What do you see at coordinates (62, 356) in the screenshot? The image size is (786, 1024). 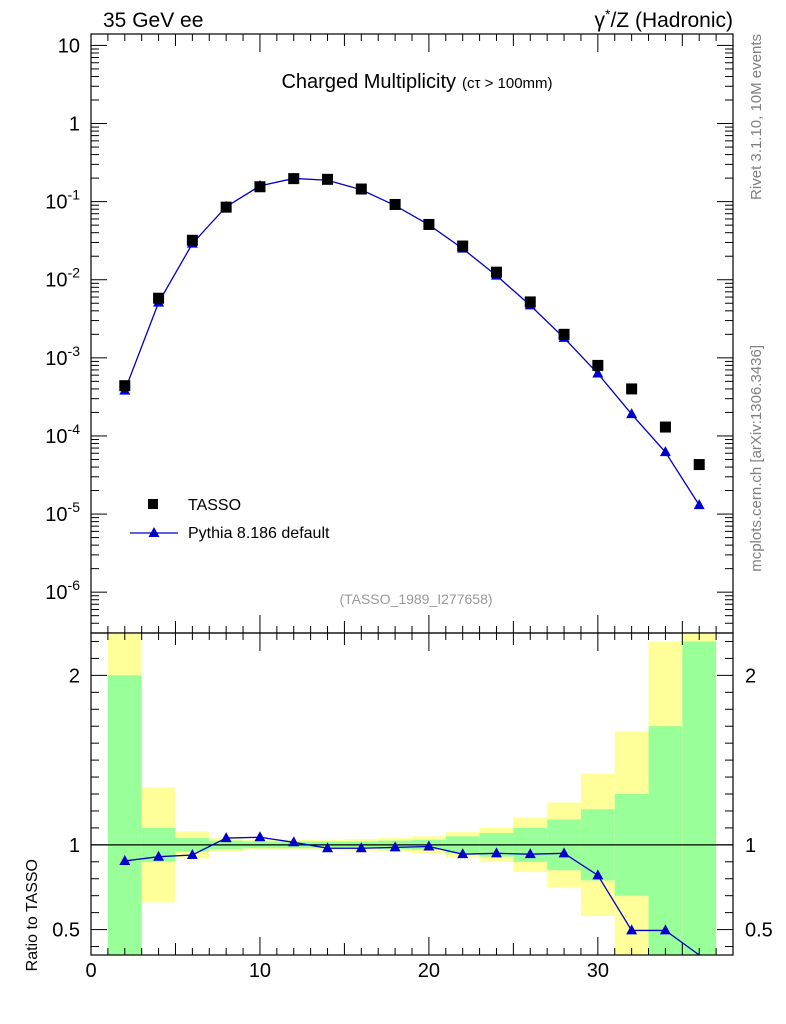 I see `y-tick-label: 10⁻³` at bounding box center [62, 356].